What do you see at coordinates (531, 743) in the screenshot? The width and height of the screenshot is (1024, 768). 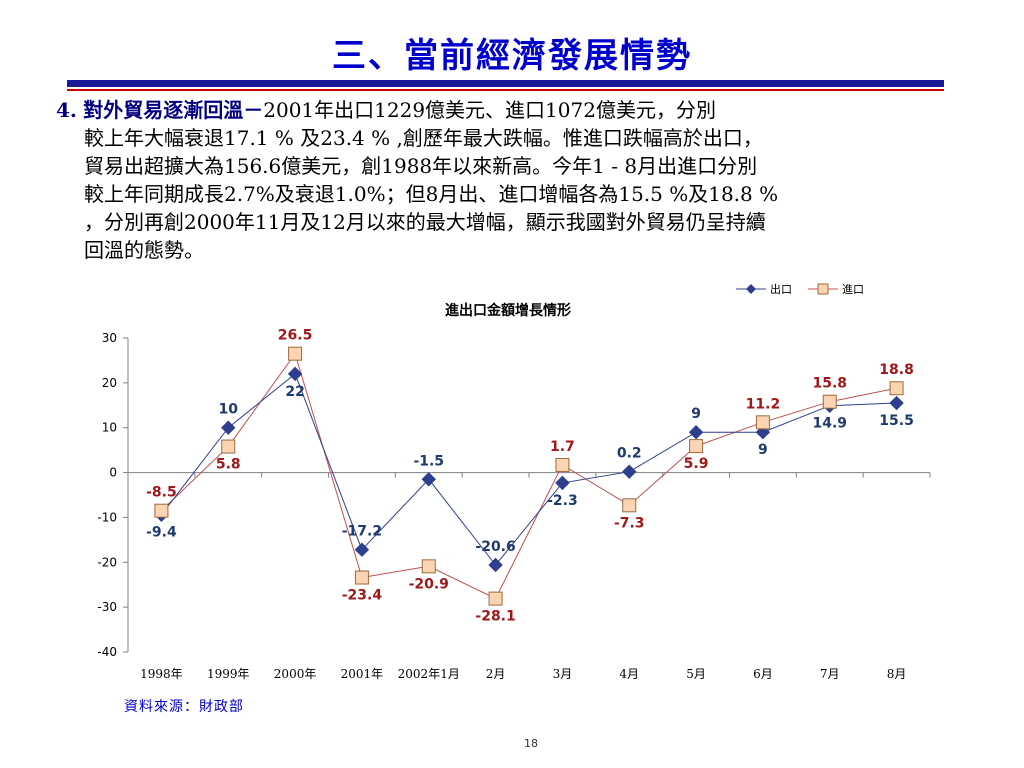 I see `page-number: 18` at bounding box center [531, 743].